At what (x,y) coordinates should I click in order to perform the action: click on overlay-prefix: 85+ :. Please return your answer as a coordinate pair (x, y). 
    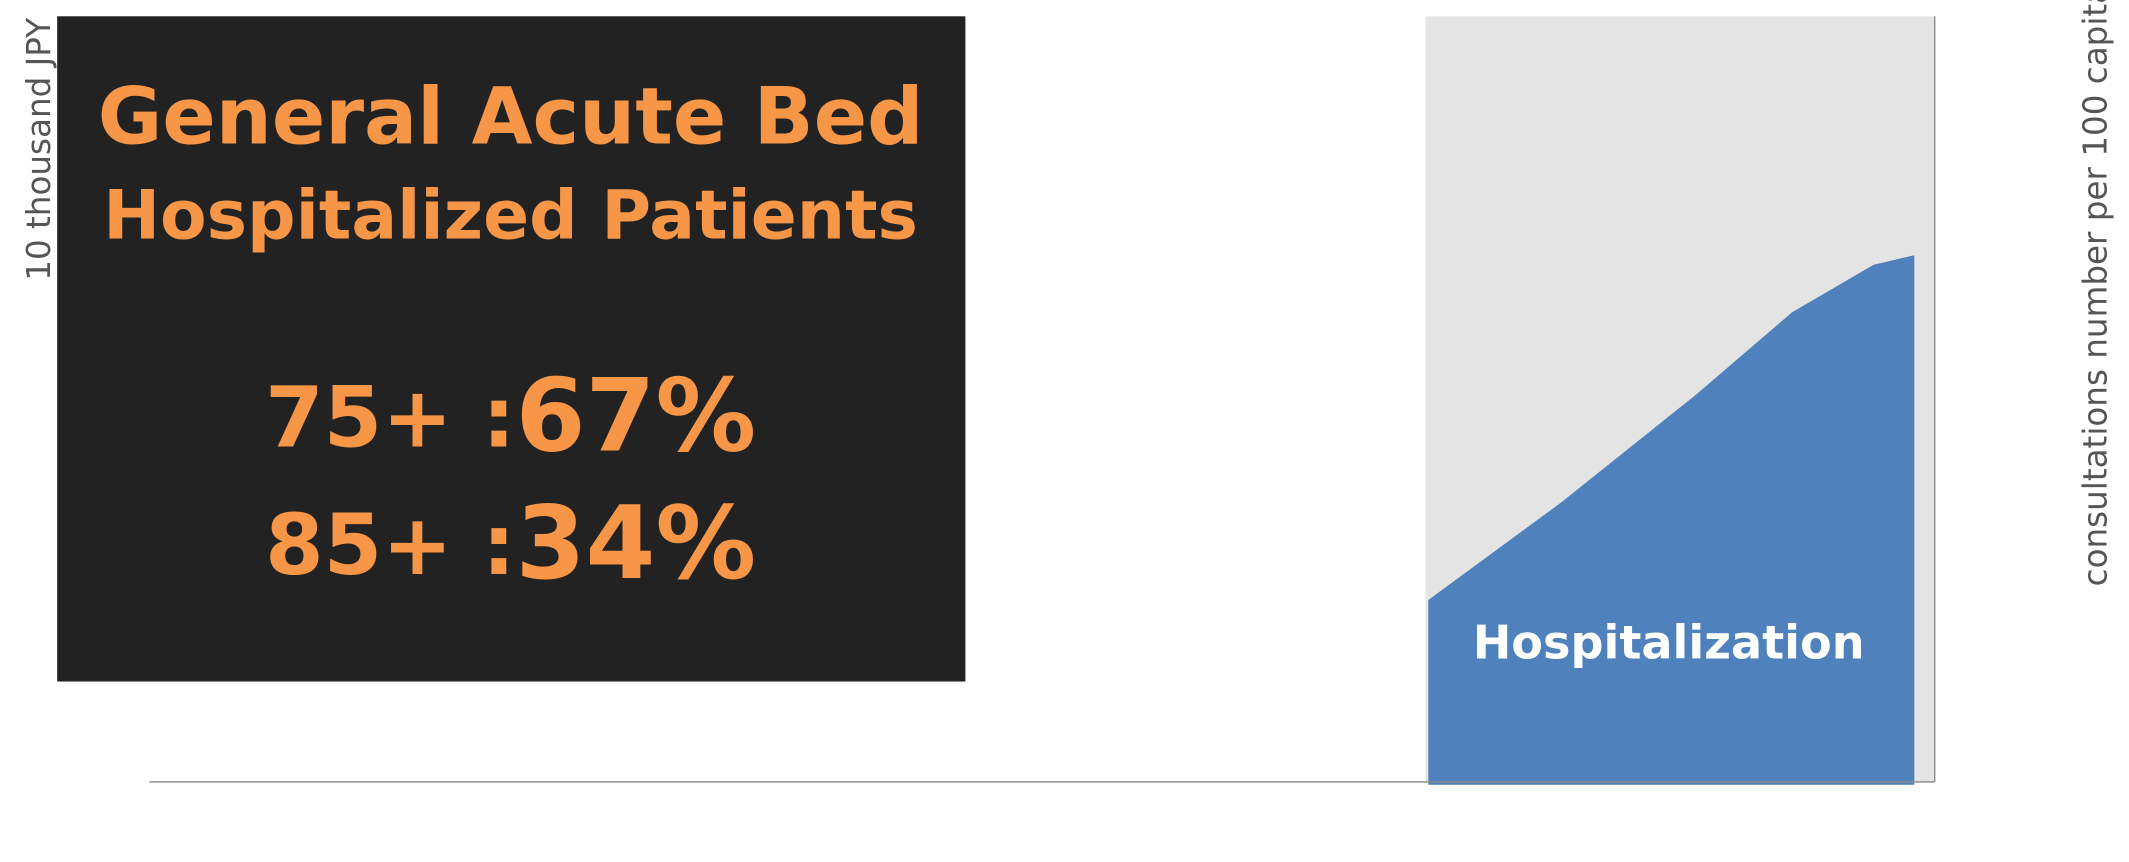
    Looking at the image, I should click on (390, 545).